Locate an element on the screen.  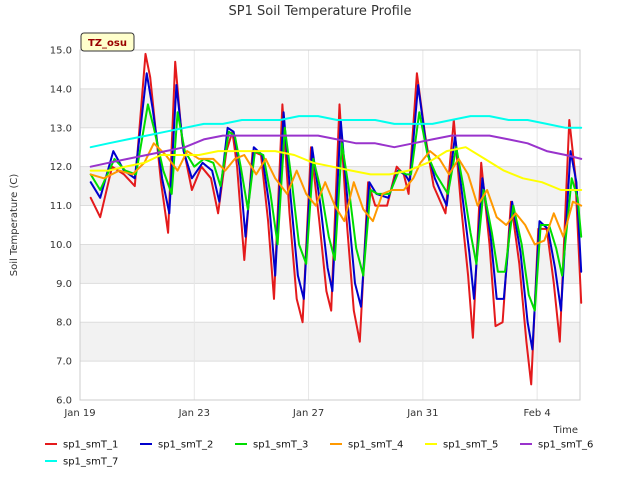
legend-item: sp1_smT_5 is located at coordinates (461, 445).